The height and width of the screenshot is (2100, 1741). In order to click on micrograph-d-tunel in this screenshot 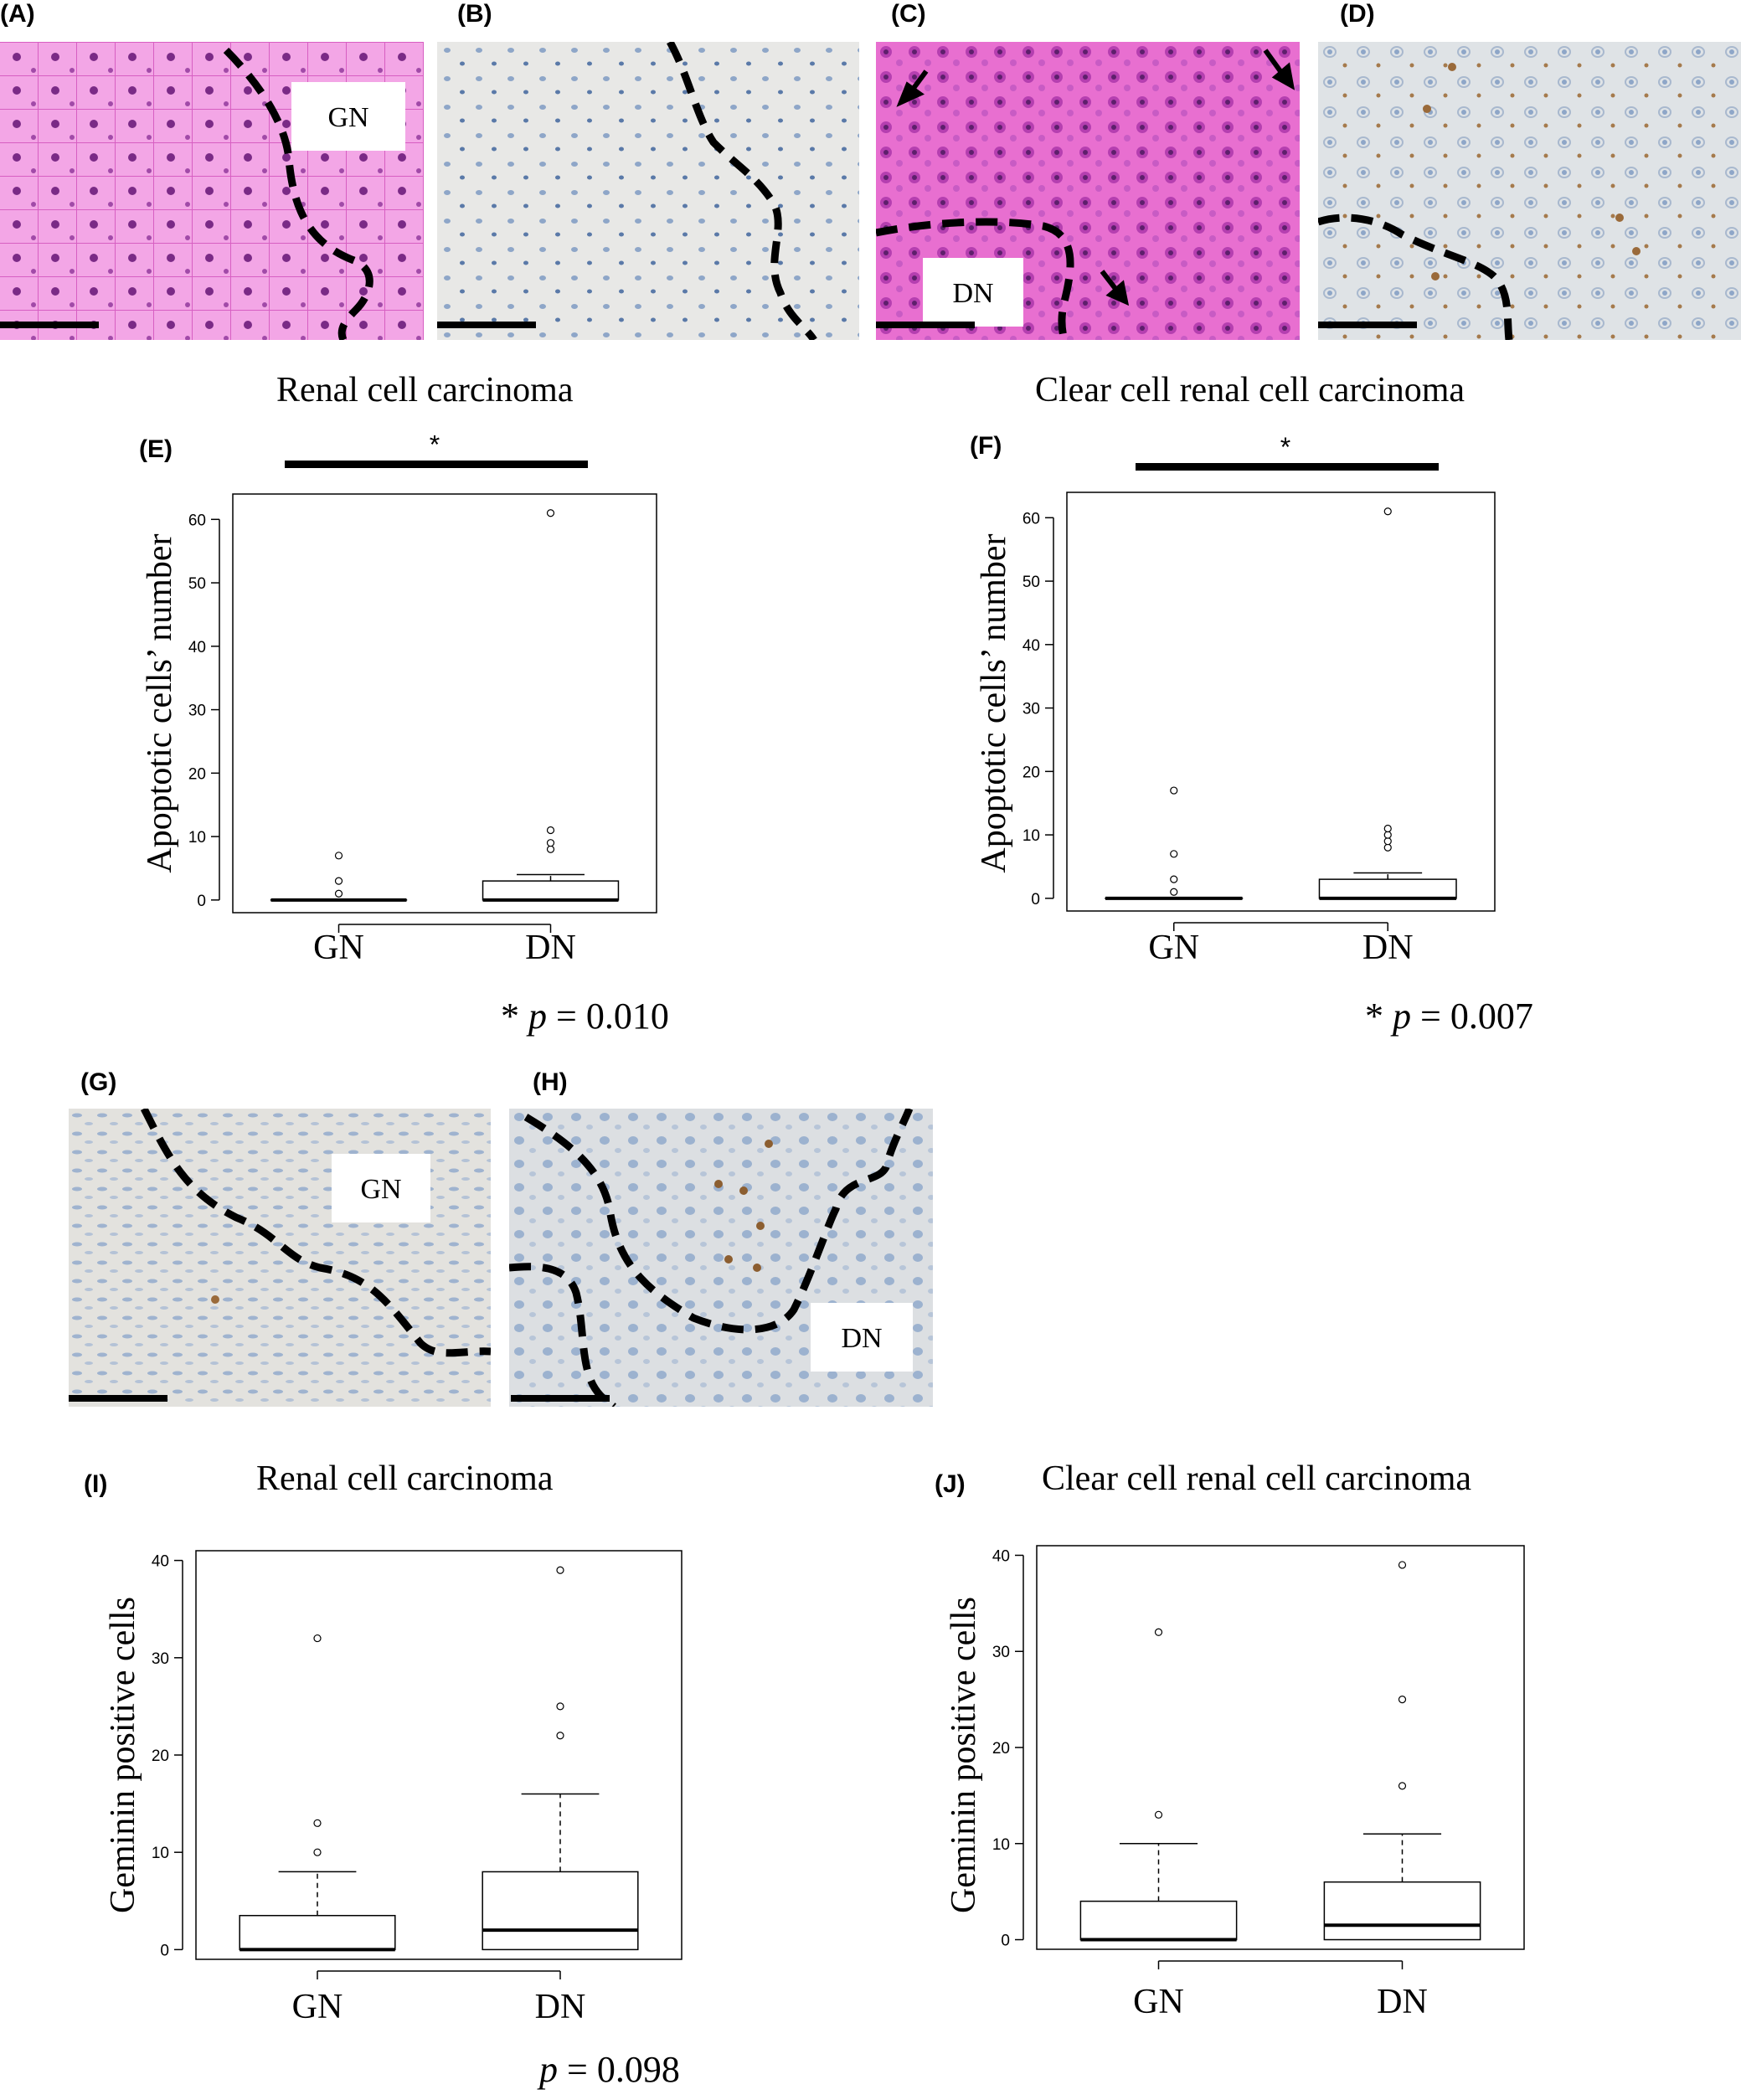, I will do `click(1529, 191)`.